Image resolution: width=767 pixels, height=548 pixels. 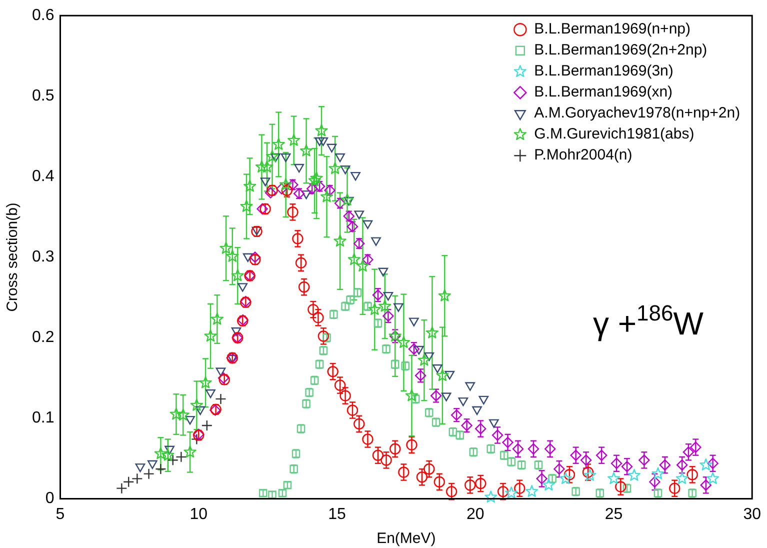 What do you see at coordinates (621, 50) in the screenshot?
I see `legend-label: B.L.Berman1969(2n+2np)` at bounding box center [621, 50].